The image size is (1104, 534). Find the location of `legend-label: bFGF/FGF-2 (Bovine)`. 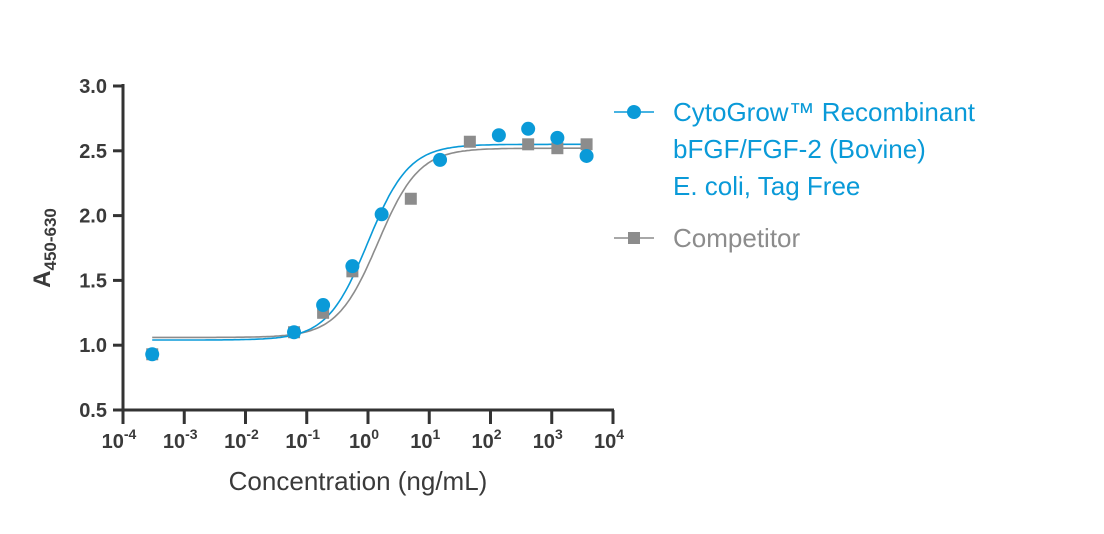

legend-label: bFGF/FGF-2 (Bovine) is located at coordinates (799, 149).